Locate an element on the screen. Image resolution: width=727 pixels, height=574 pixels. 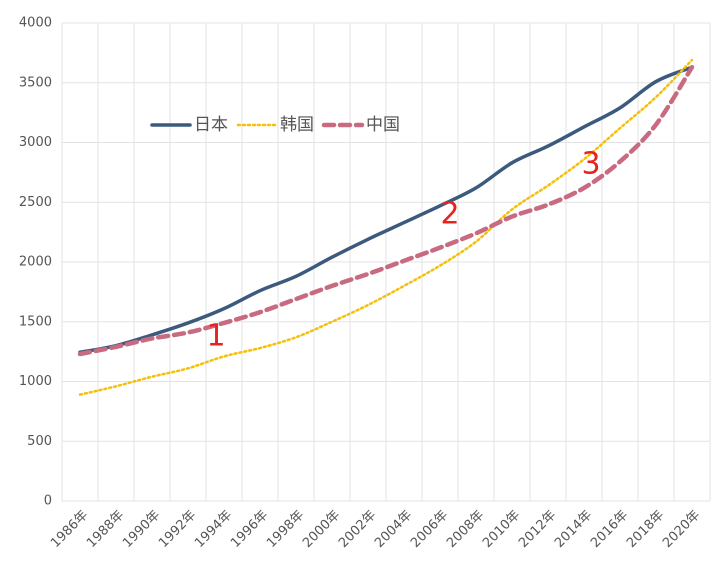
x-tick-label: 2008年 is located at coordinates (465, 529).